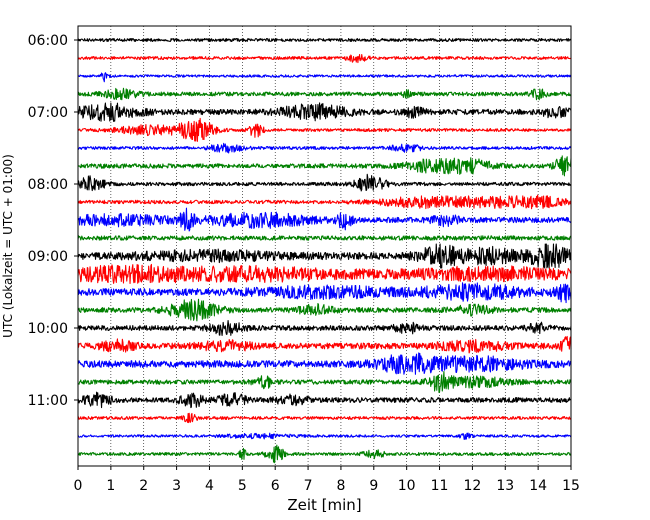 This screenshot has height=520, width=650. Describe the element at coordinates (275, 486) in the screenshot. I see `x-tick-label: 6` at that location.